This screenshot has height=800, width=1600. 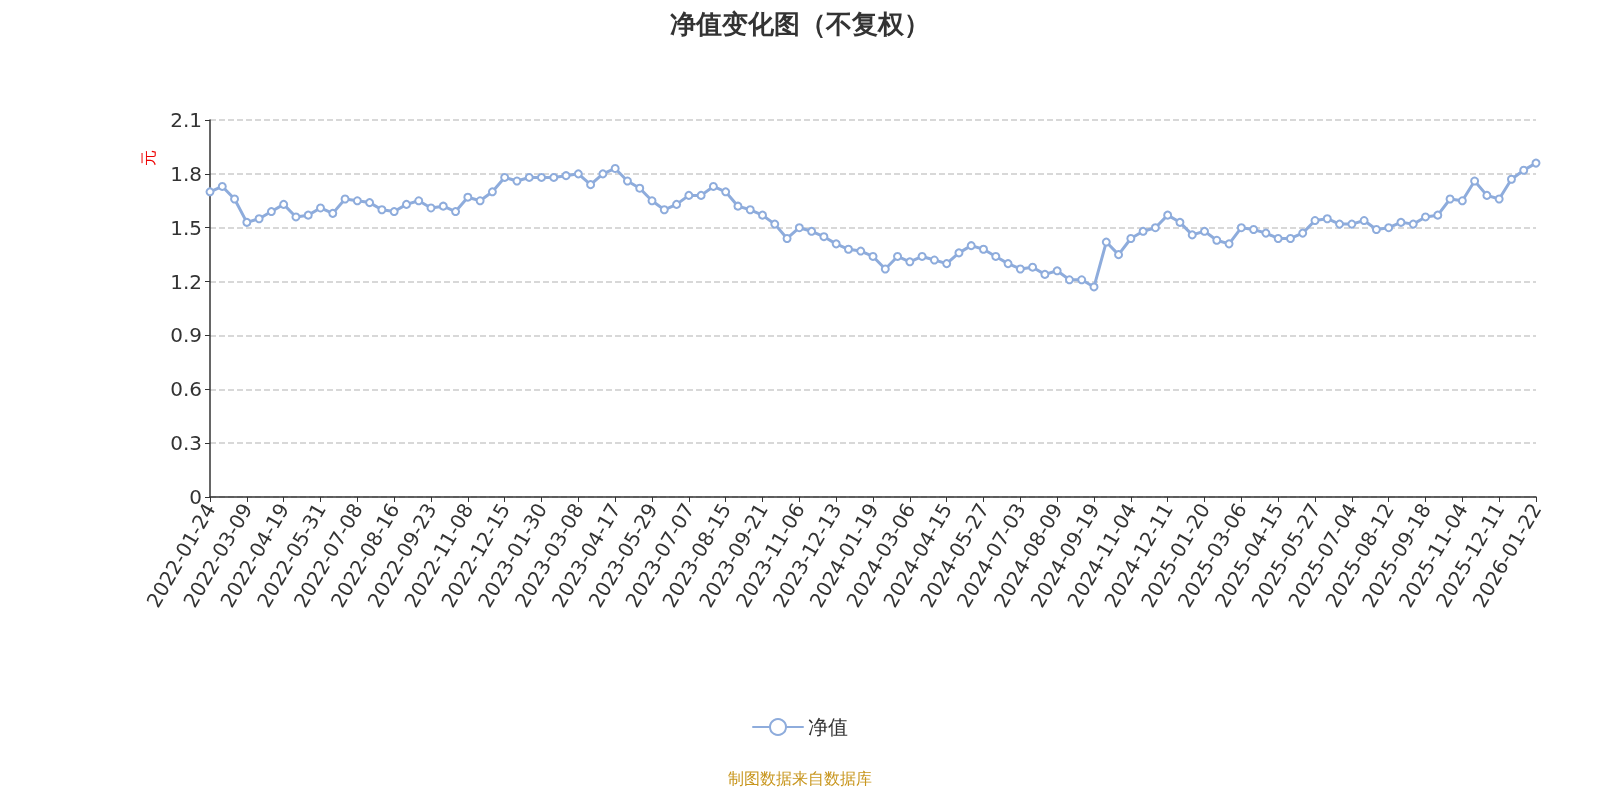 I want to click on chart-title: 净值变化图（不复权）, so click(x=800, y=24).